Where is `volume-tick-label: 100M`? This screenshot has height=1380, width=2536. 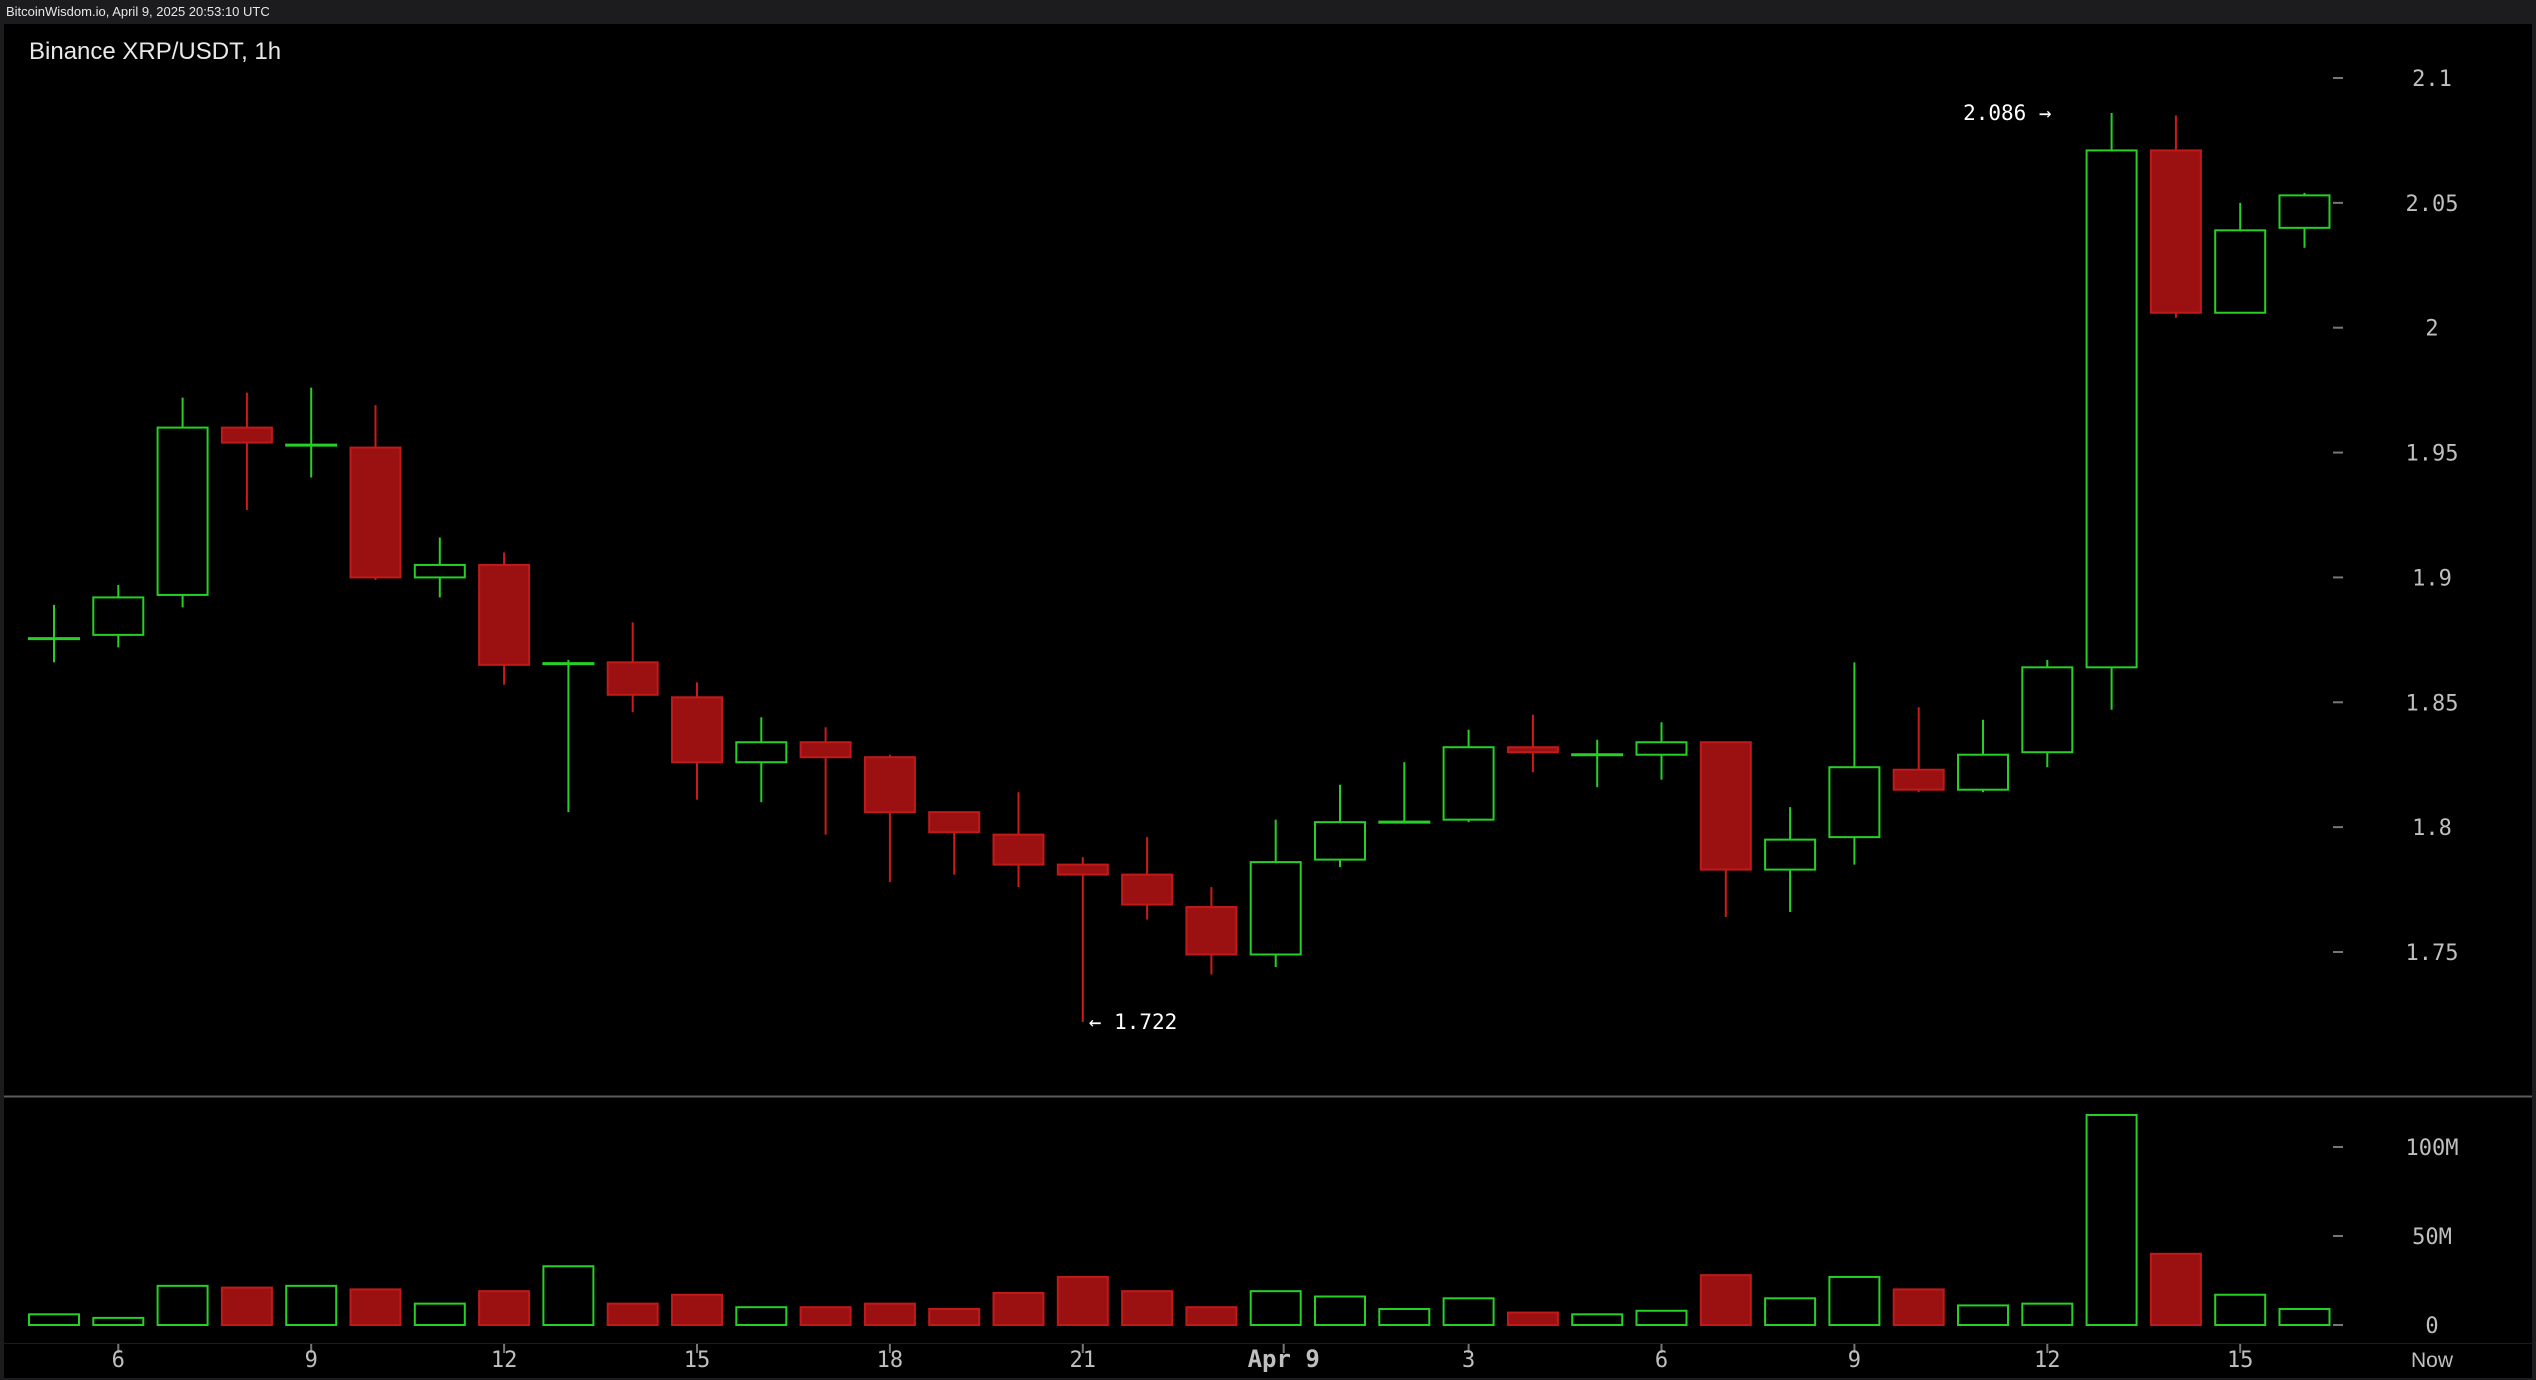 volume-tick-label: 100M is located at coordinates (2432, 1148).